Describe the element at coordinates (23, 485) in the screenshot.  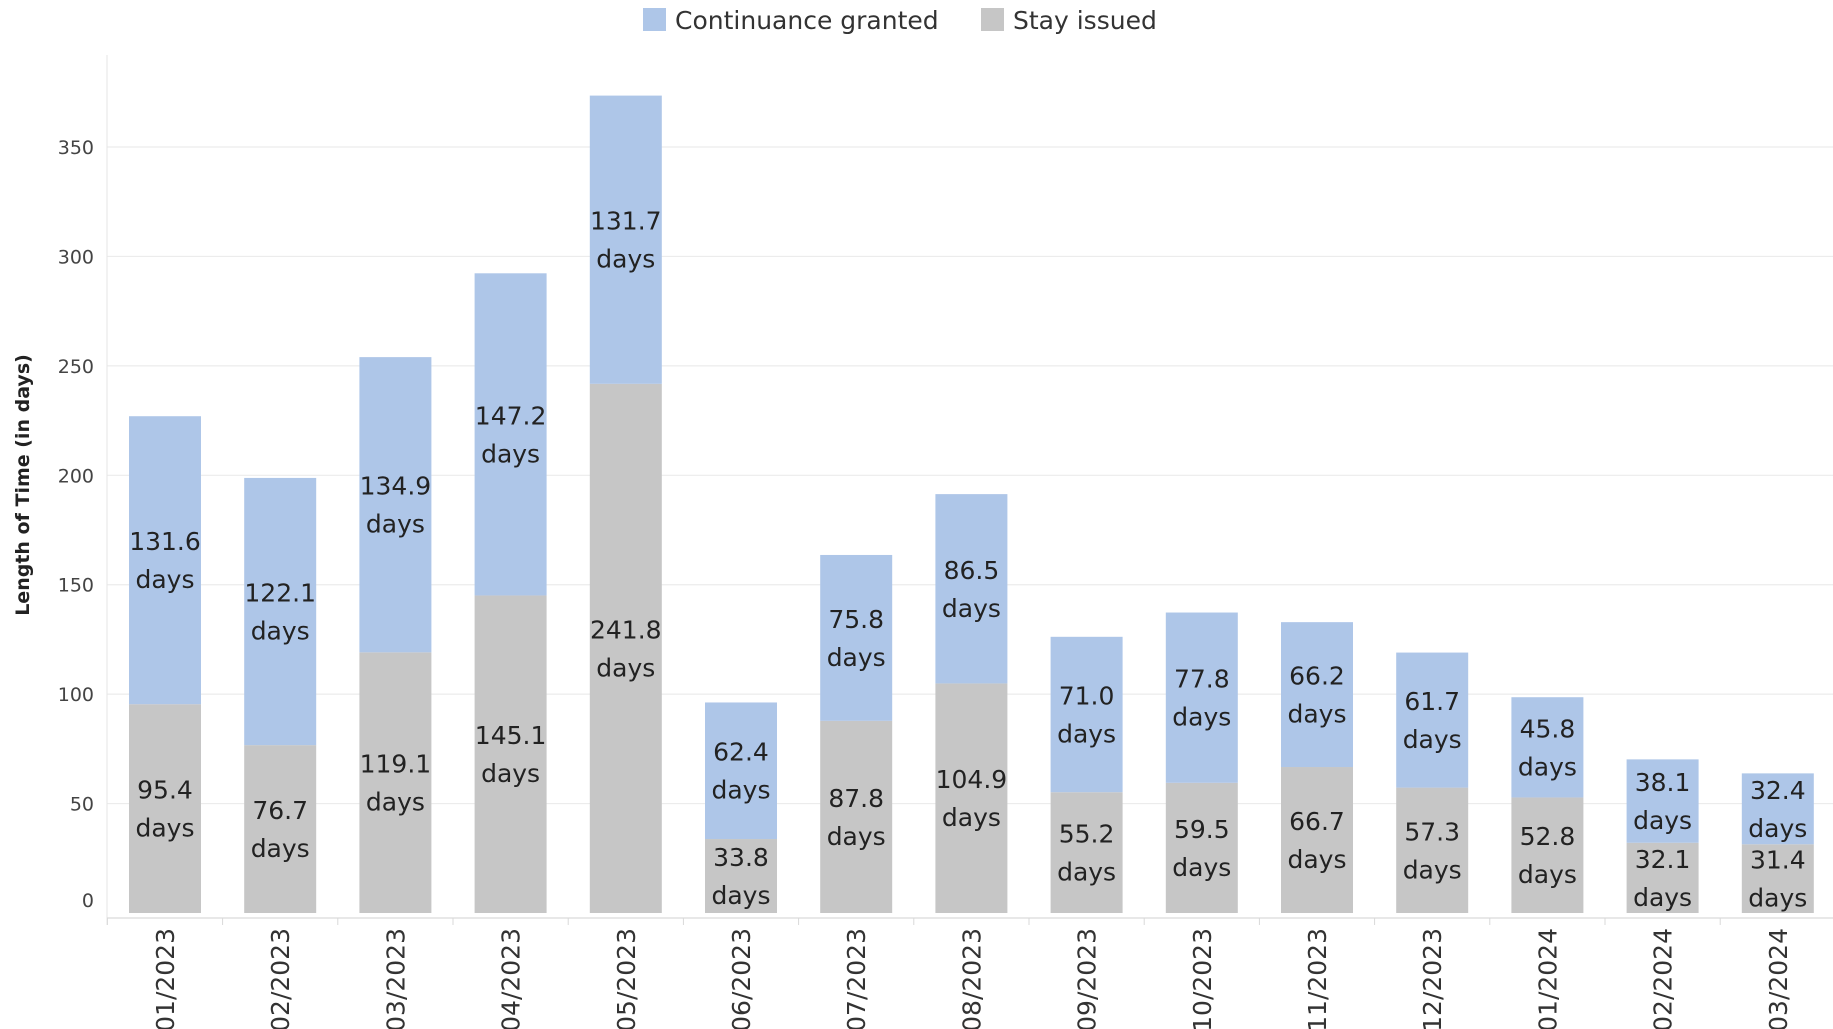
I see `y-axis-title: Length of Time (in days)` at that location.